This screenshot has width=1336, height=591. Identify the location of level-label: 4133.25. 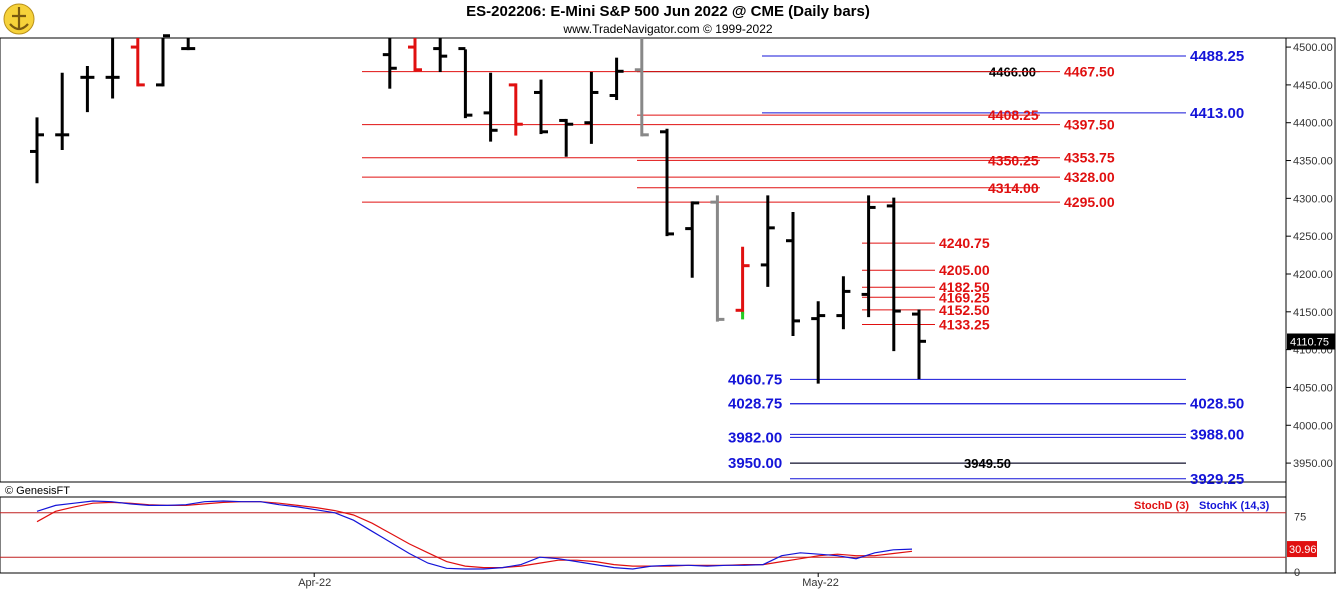
(964, 324).